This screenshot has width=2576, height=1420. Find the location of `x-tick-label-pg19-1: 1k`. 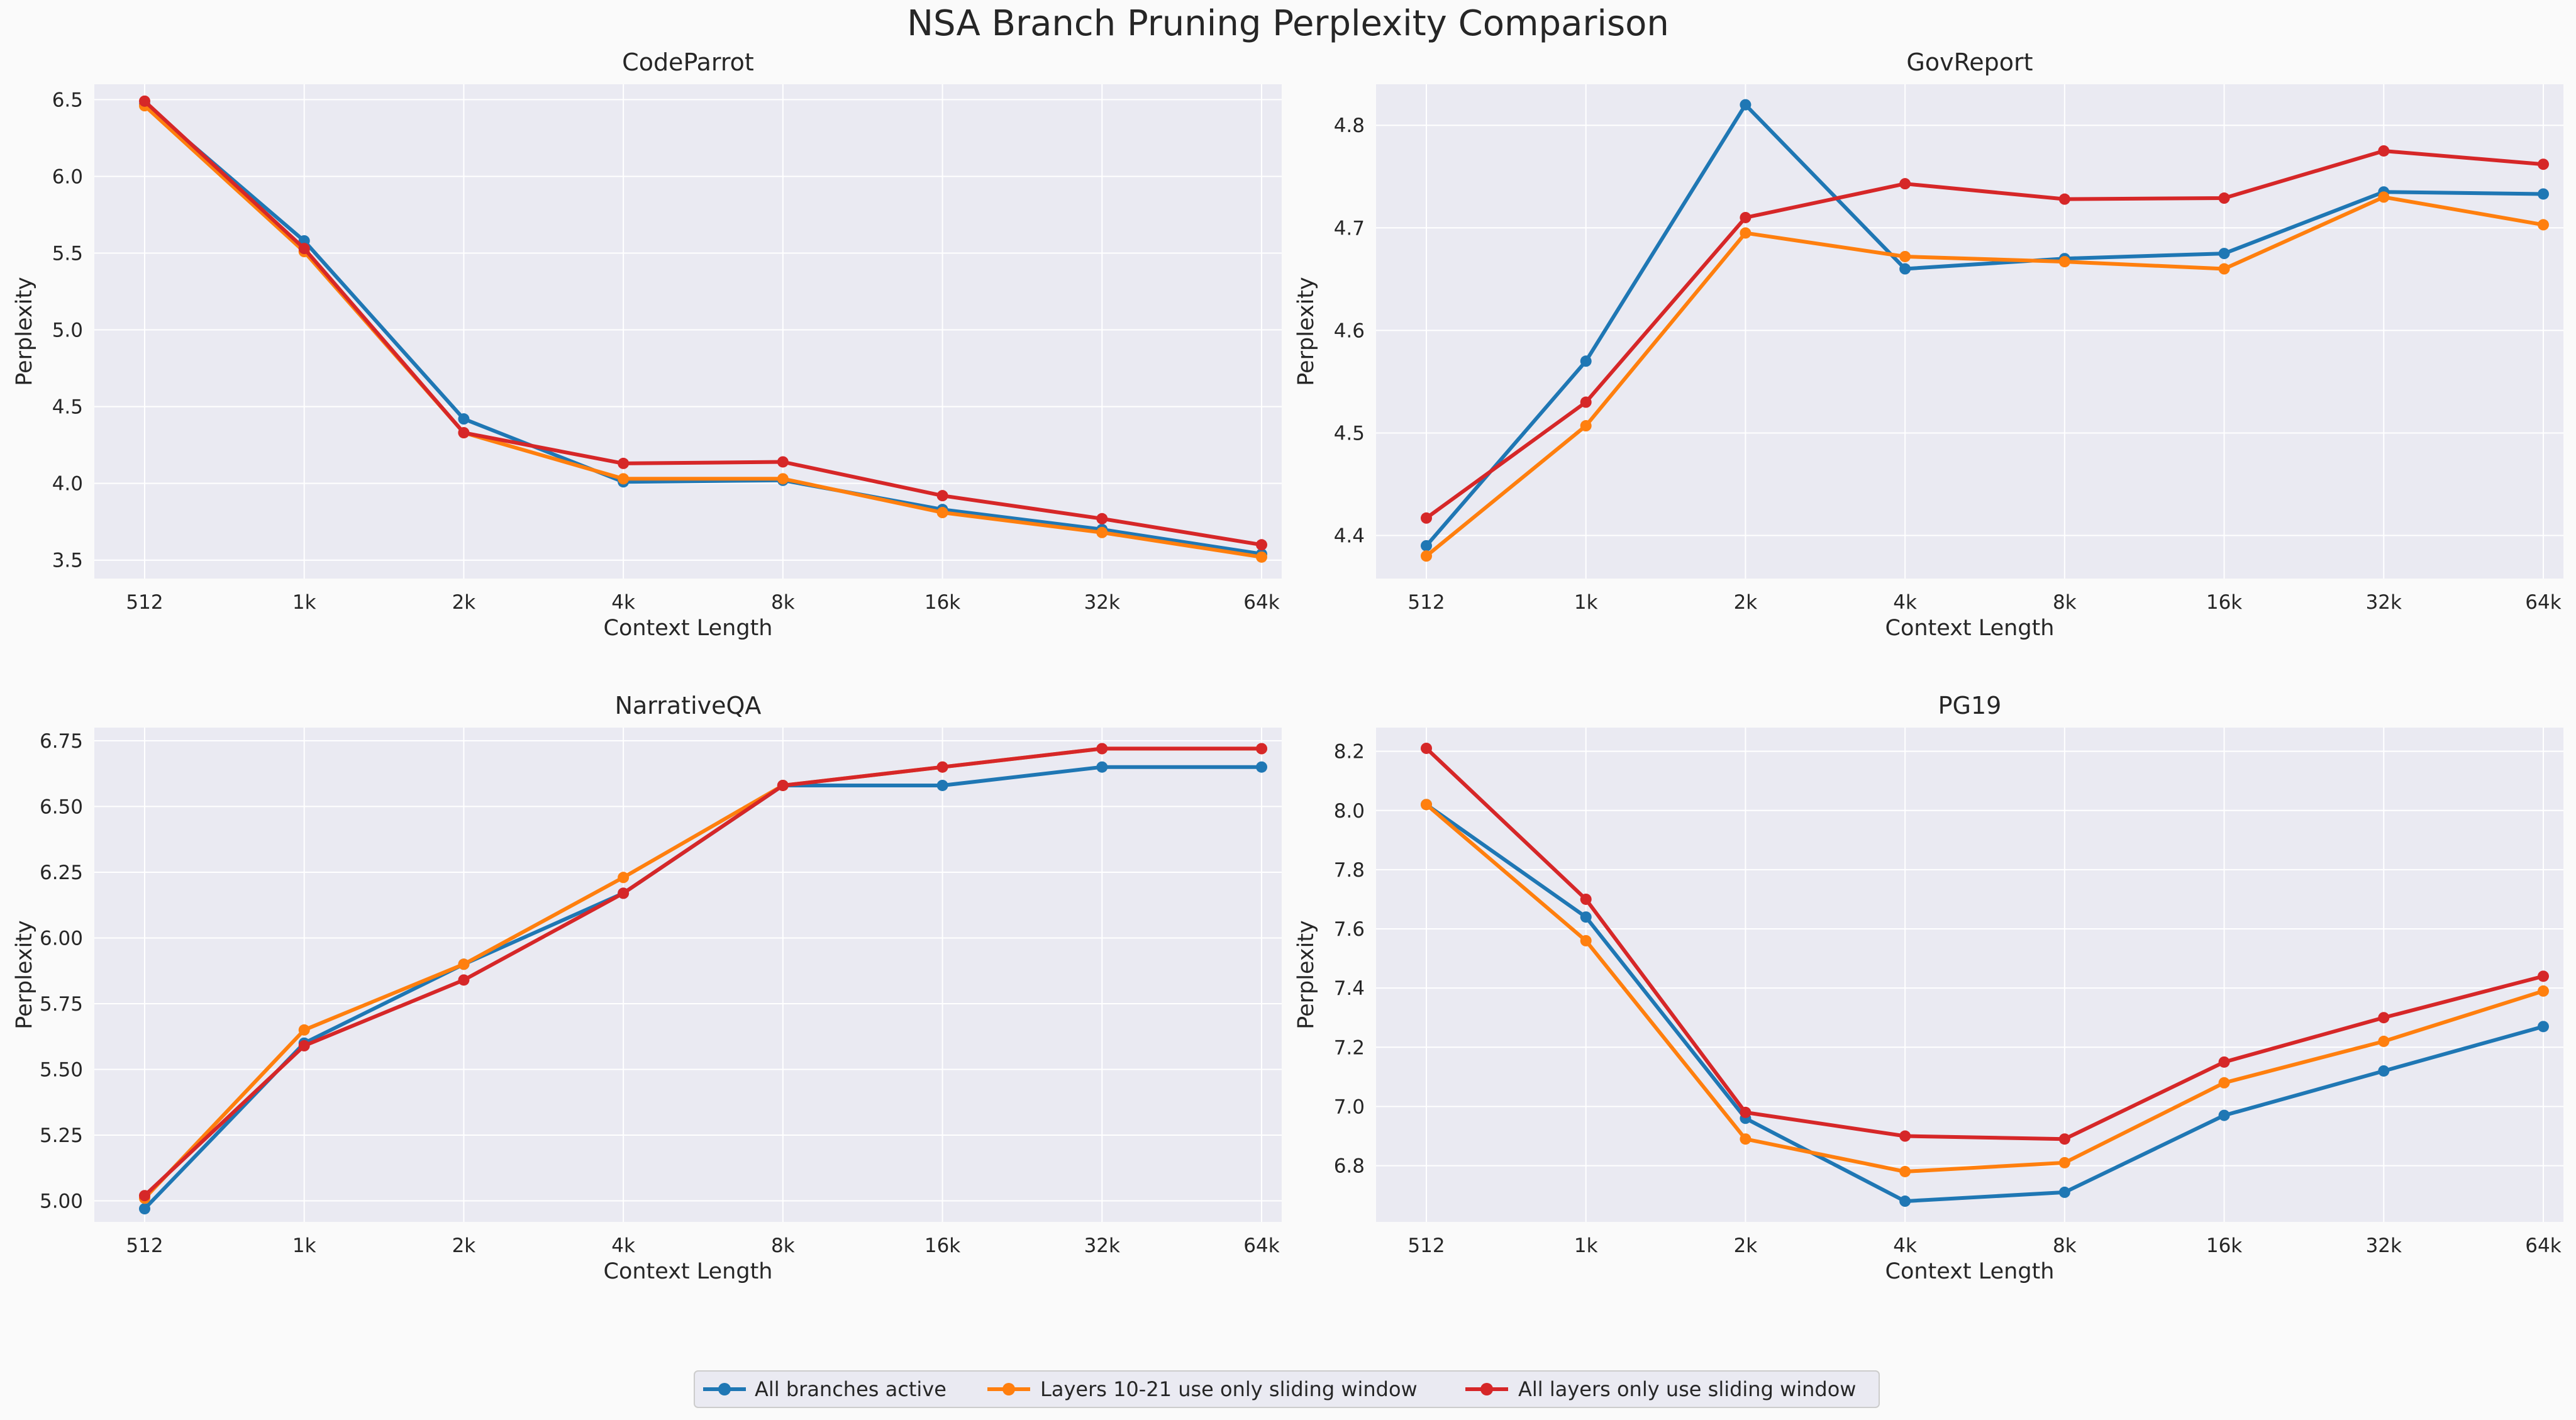

x-tick-label-pg19-1: 1k is located at coordinates (1586, 1245).